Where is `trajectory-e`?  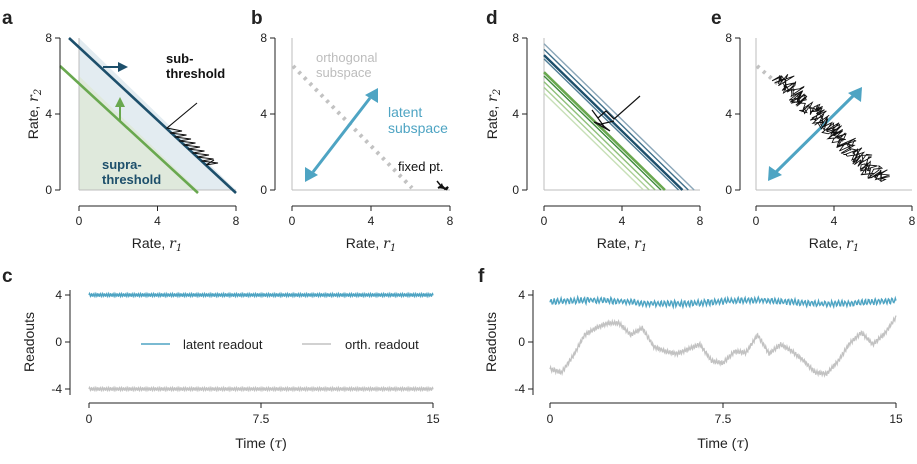
trajectory-e is located at coordinates (830, 128).